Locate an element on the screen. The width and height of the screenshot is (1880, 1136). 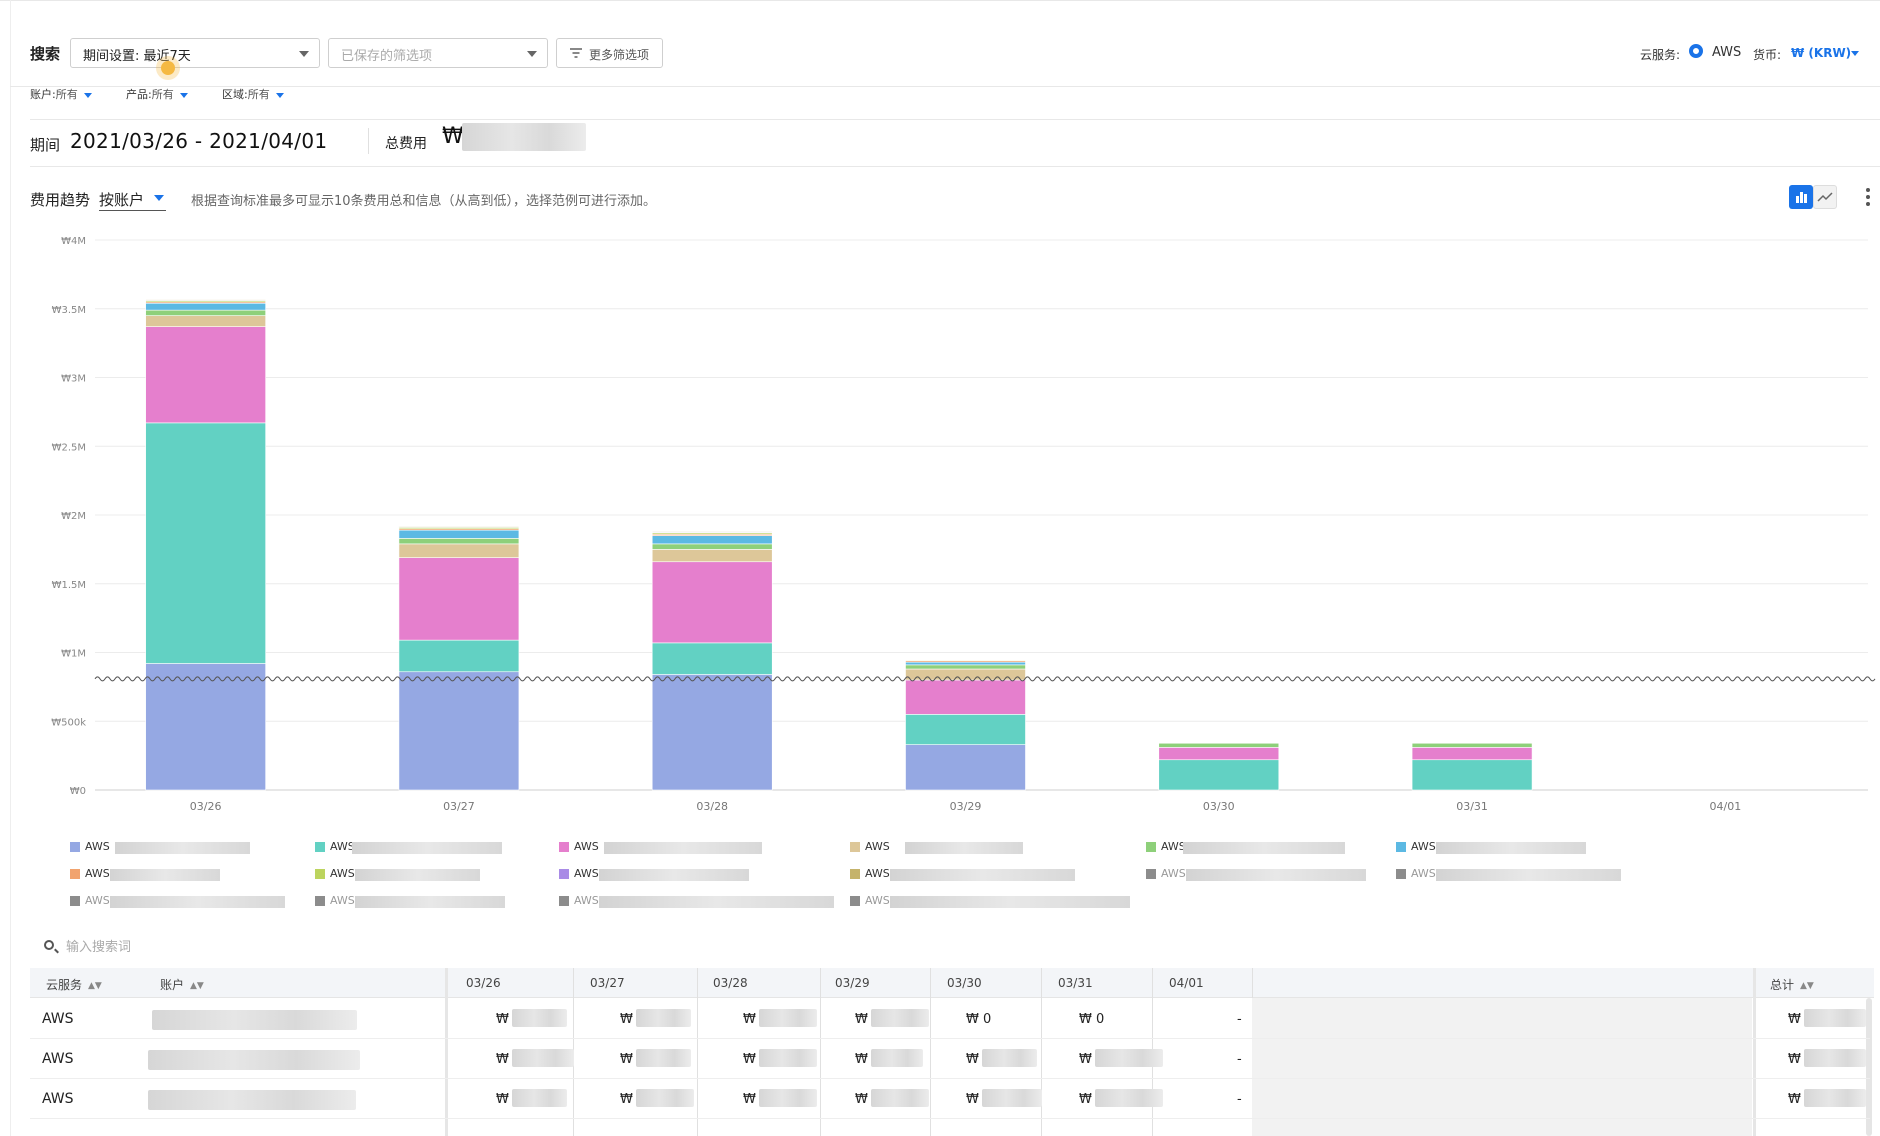
redacted-total-cost is located at coordinates (524, 137).